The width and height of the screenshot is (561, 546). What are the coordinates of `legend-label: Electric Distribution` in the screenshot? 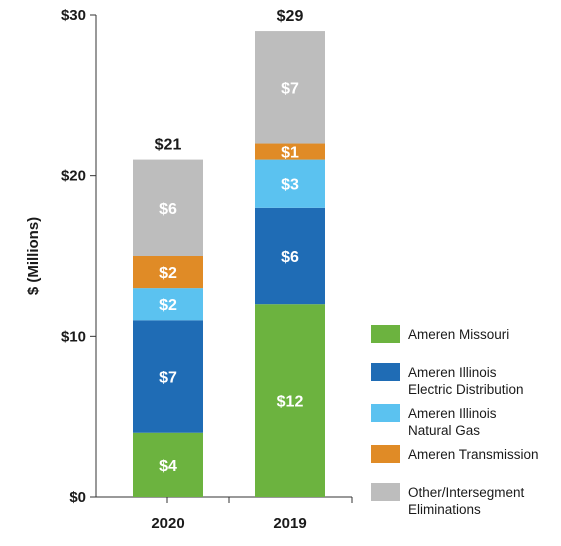 It's located at (466, 389).